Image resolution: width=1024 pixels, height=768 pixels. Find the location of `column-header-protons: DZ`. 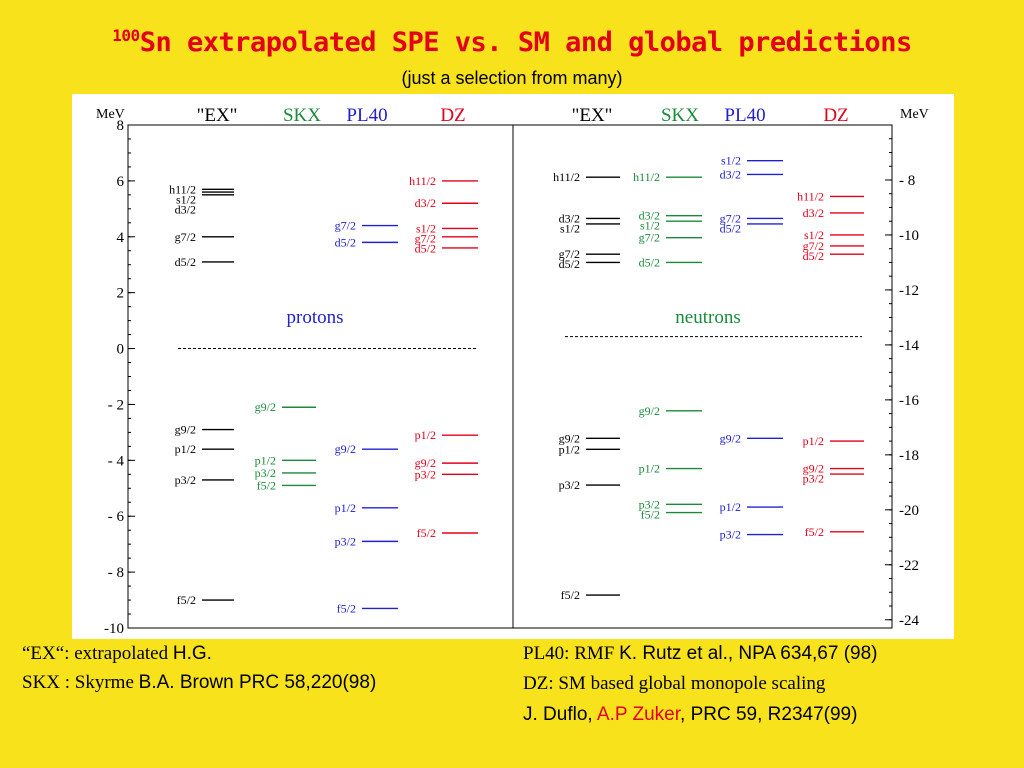

column-header-protons: DZ is located at coordinates (452, 115).